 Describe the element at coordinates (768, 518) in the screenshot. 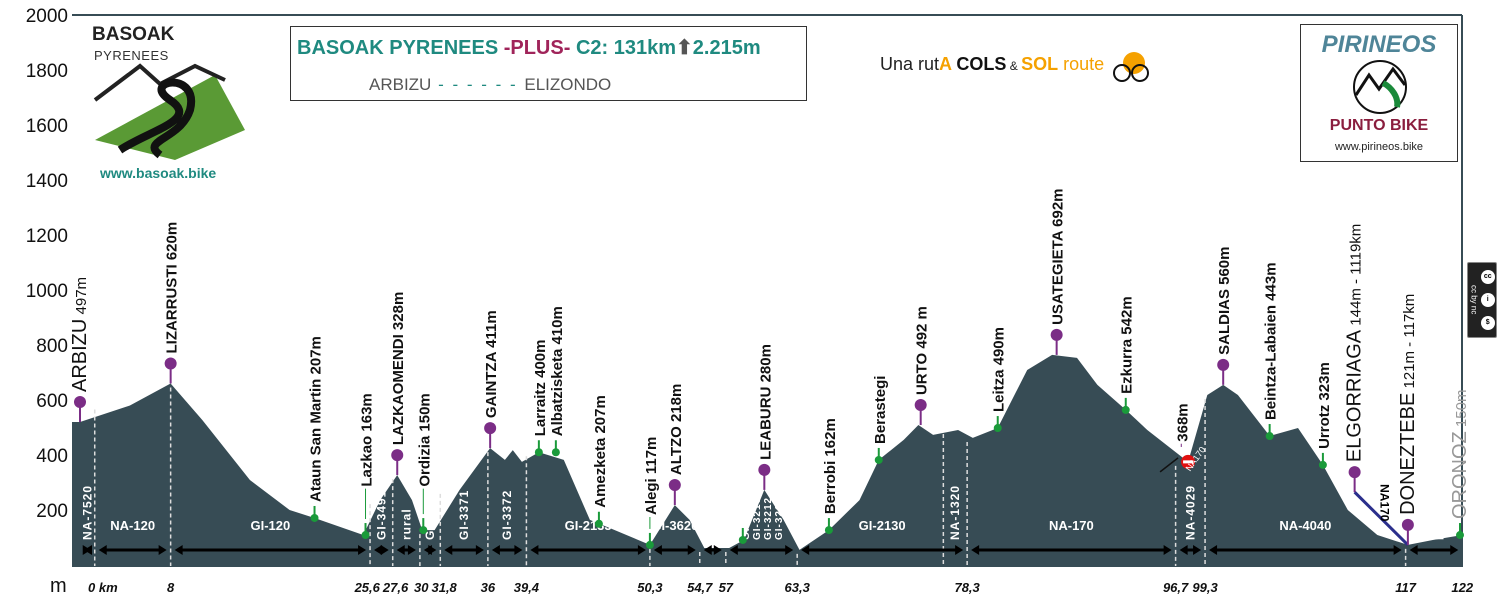

I see `road-label: GI-3212` at that location.